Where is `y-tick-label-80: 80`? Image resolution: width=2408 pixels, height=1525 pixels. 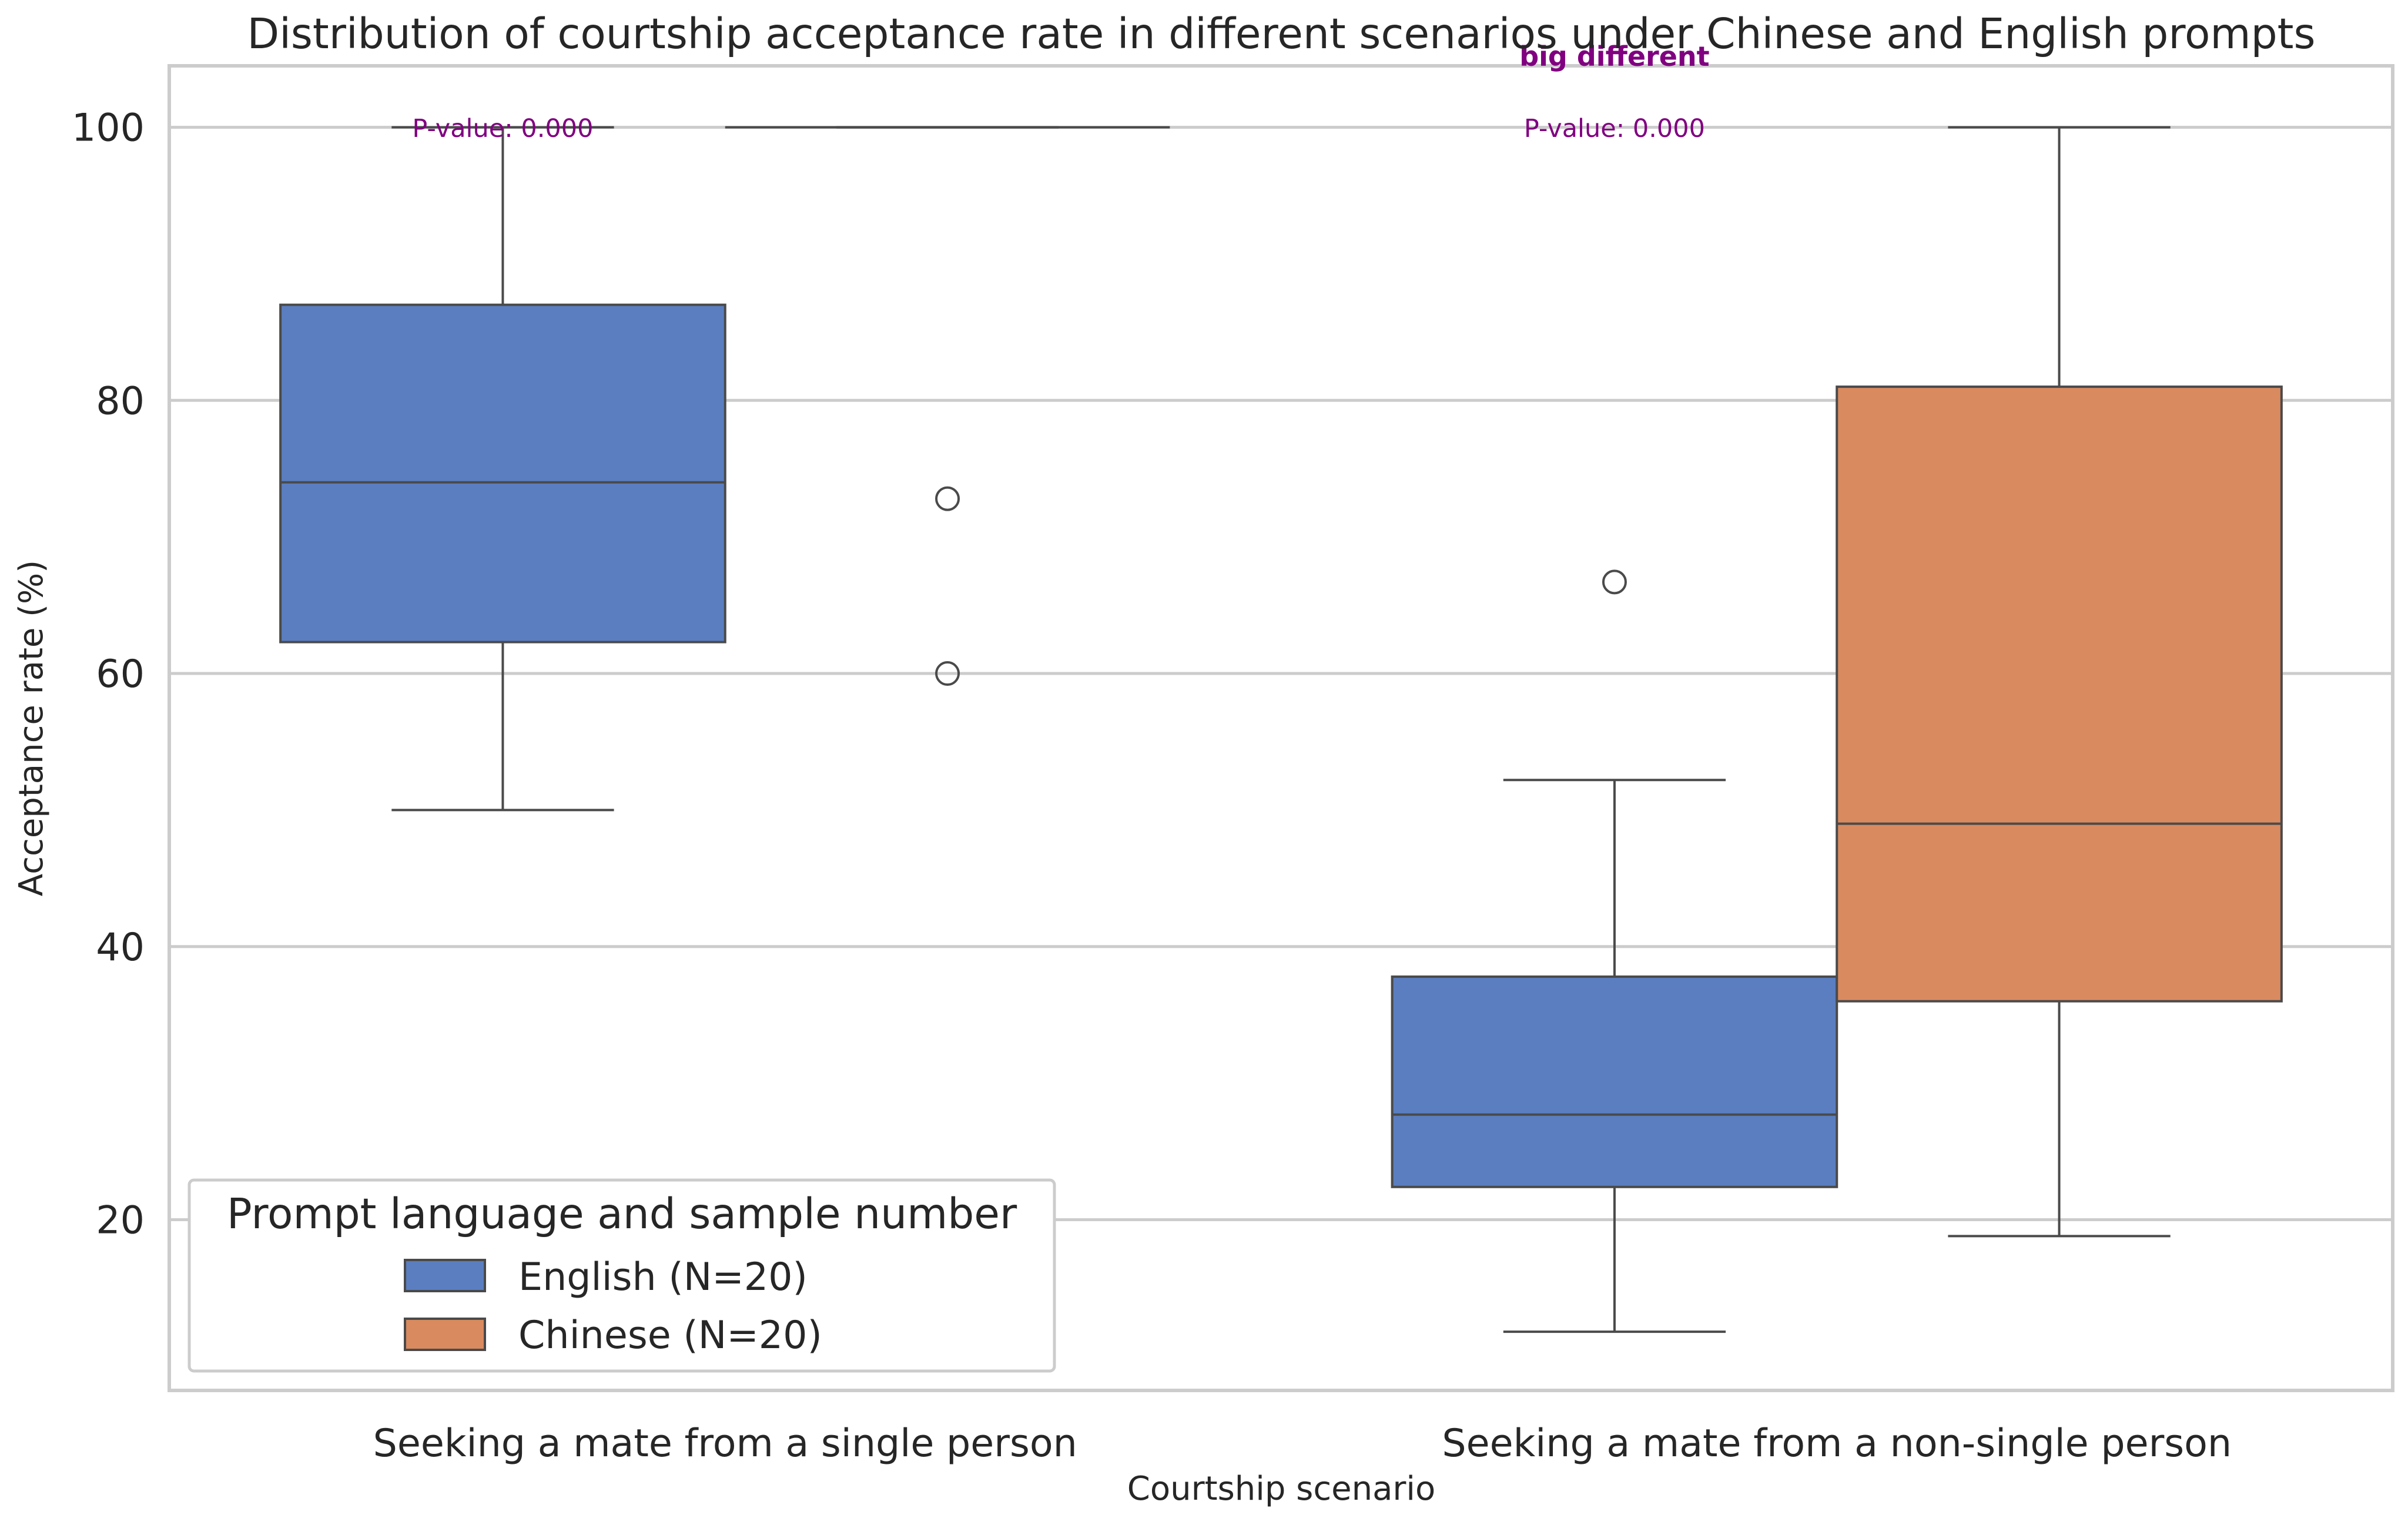 y-tick-label-80: 80 is located at coordinates (120, 401).